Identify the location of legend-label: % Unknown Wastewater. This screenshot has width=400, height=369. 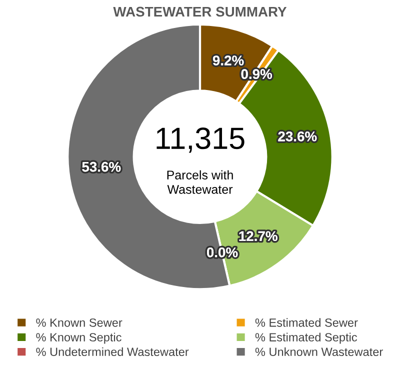
(319, 351).